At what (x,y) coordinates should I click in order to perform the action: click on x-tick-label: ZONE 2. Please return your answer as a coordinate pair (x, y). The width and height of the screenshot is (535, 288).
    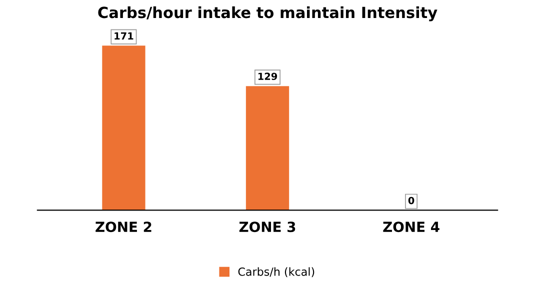
    Looking at the image, I should click on (124, 227).